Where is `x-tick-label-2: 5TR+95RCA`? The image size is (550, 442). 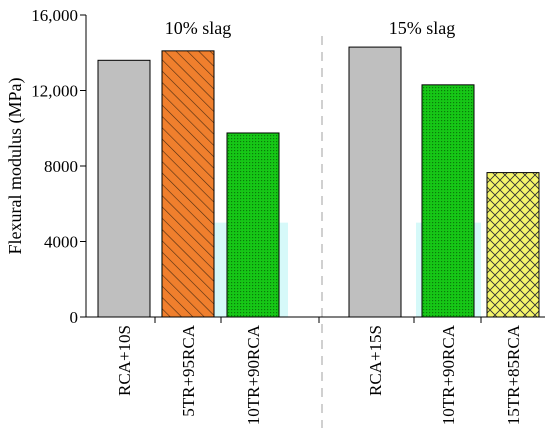
x-tick-label-2: 5TR+95RCA is located at coordinates (188, 370).